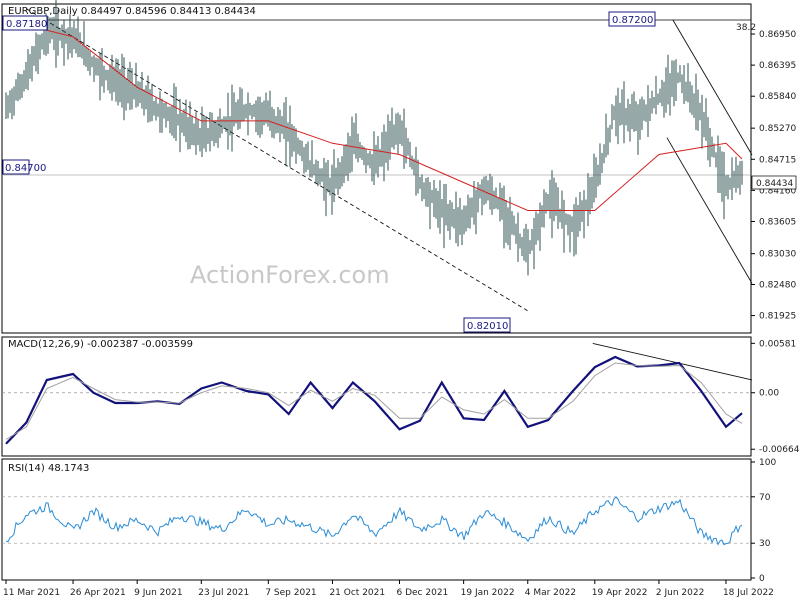 This screenshot has width=800, height=604. What do you see at coordinates (100, 344) in the screenshot?
I see `macd-header: MACD(12,26,9) -0.002387 -0.003599` at bounding box center [100, 344].